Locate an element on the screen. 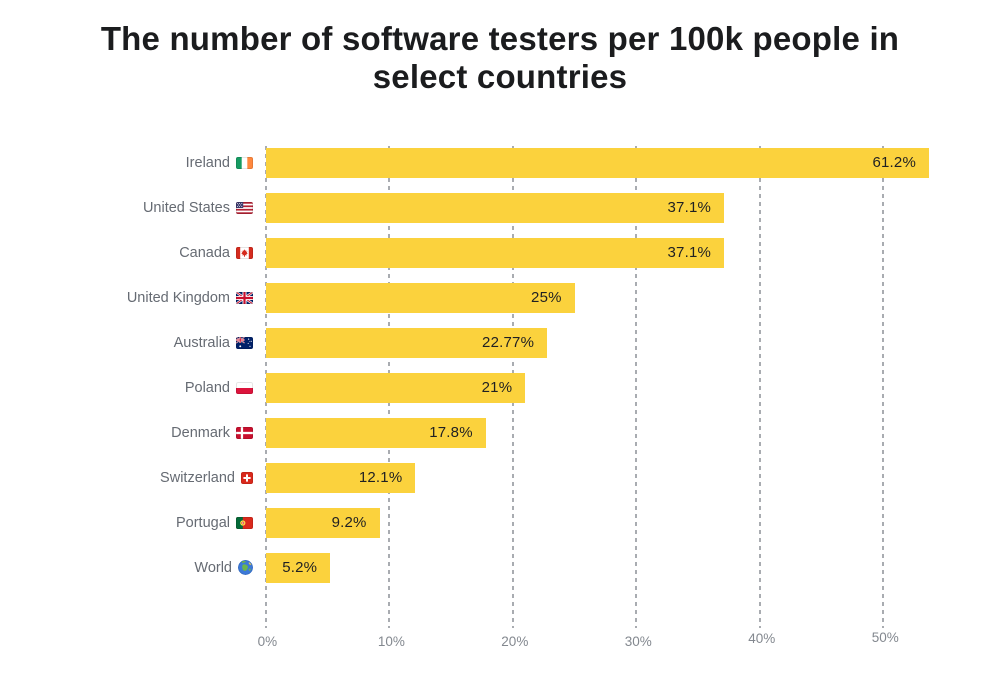  bar-row: Denmark 17.8% is located at coordinates (500, 432).